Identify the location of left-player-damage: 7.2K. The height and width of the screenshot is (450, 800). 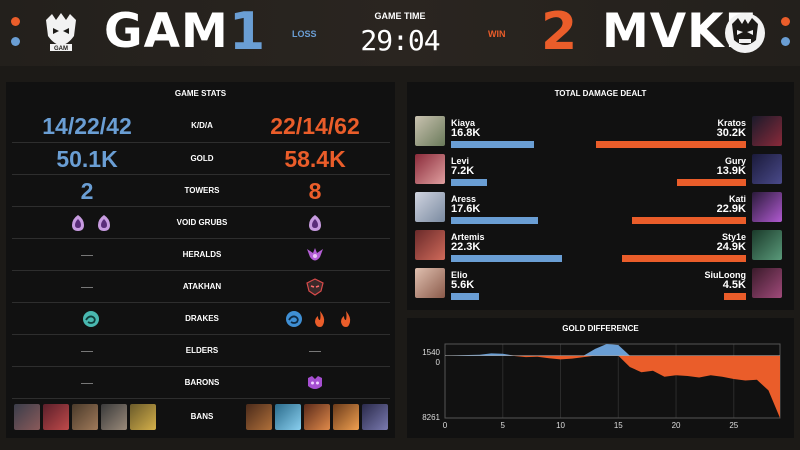
(463, 171).